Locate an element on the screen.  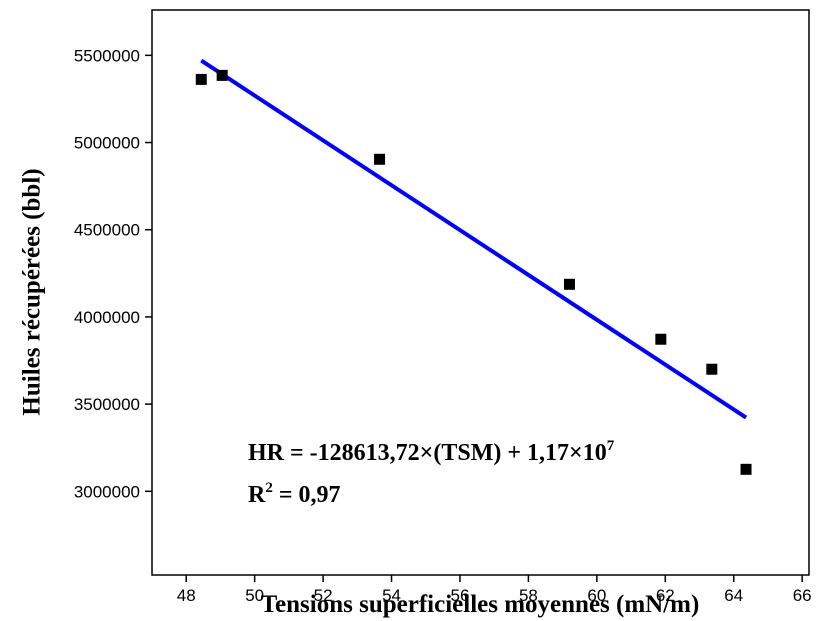
x-tick-label: 62 is located at coordinates (665, 595).